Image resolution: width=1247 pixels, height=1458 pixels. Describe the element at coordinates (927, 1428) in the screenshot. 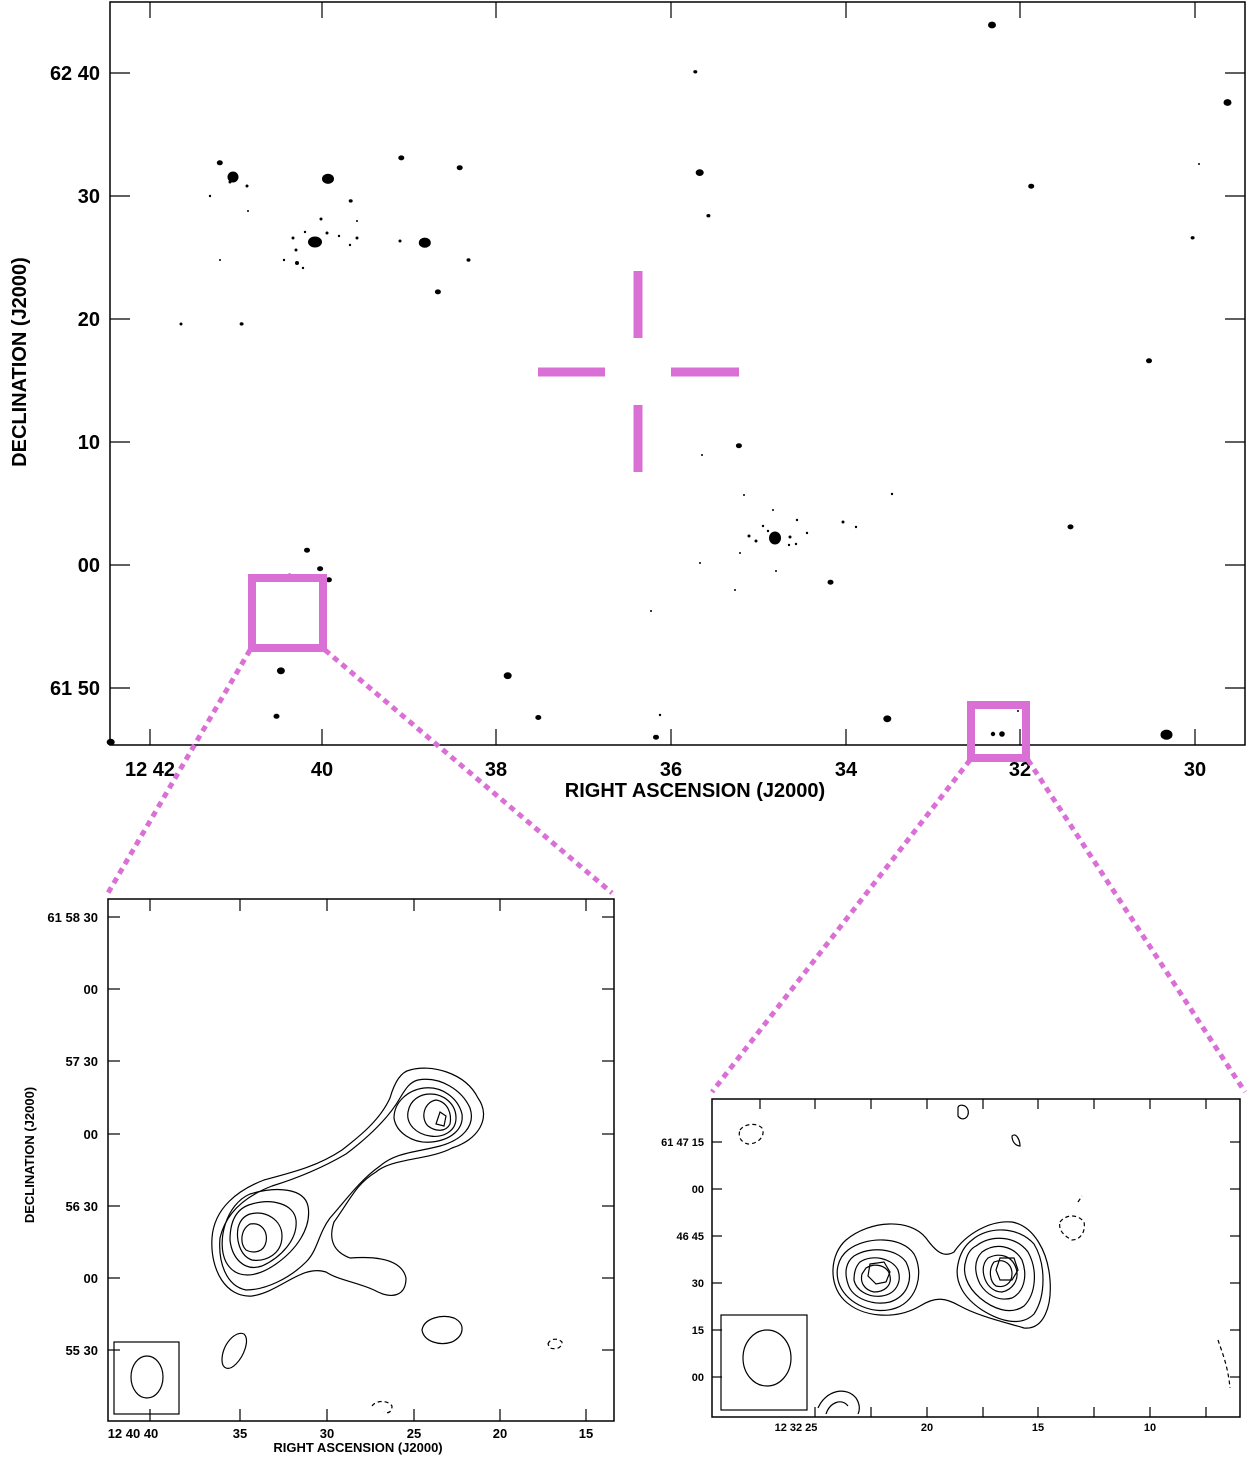

I see `inset-right-x-tick-label: 20` at that location.